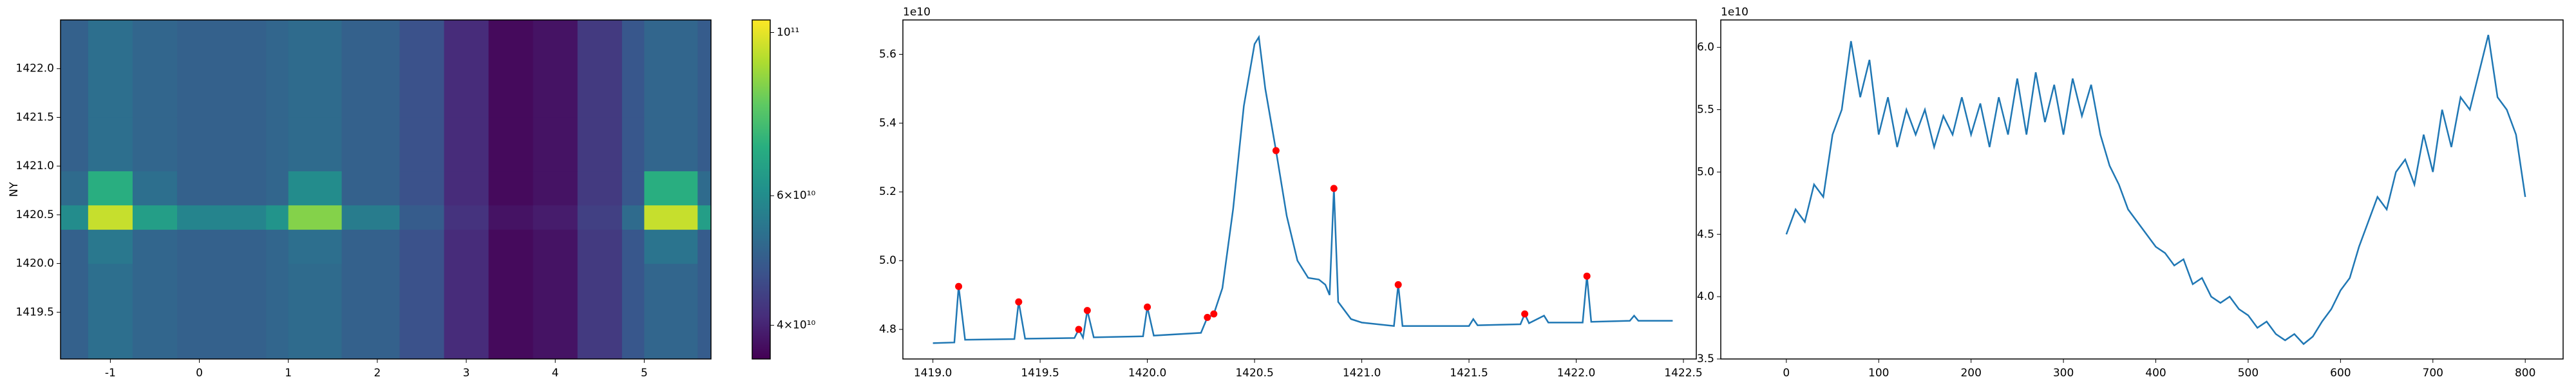 Image resolution: width=2576 pixels, height=386 pixels. I want to click on x-tick-label: 1420.0, so click(1147, 373).